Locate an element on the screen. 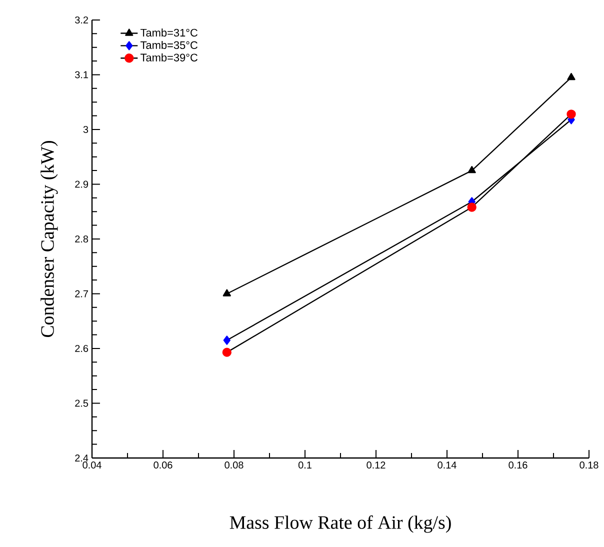 The image size is (604, 547). y-tick-label: 3 is located at coordinates (85, 130).